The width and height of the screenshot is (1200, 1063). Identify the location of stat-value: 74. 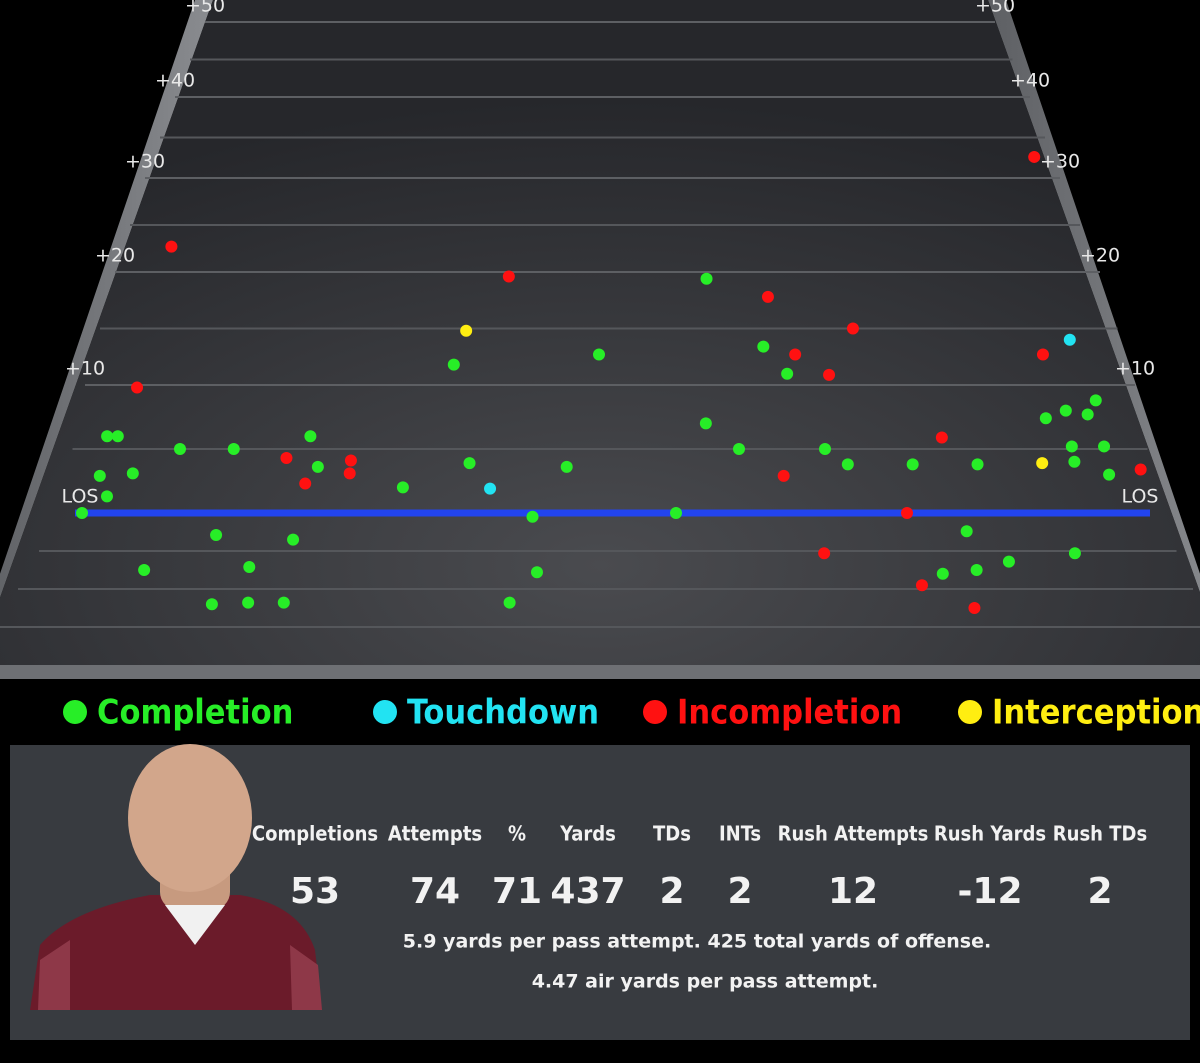
(435, 891).